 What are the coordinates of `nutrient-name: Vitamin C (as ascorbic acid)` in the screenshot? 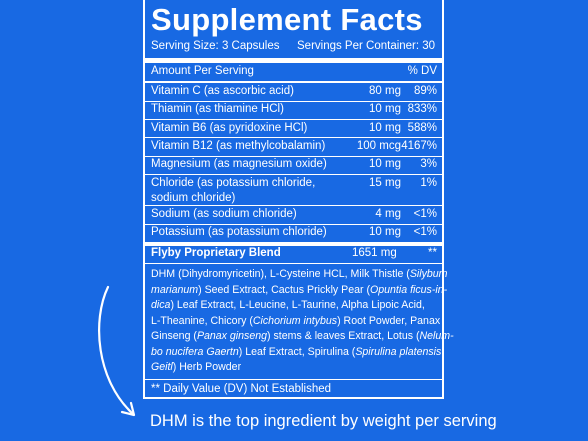 It's located at (222, 91).